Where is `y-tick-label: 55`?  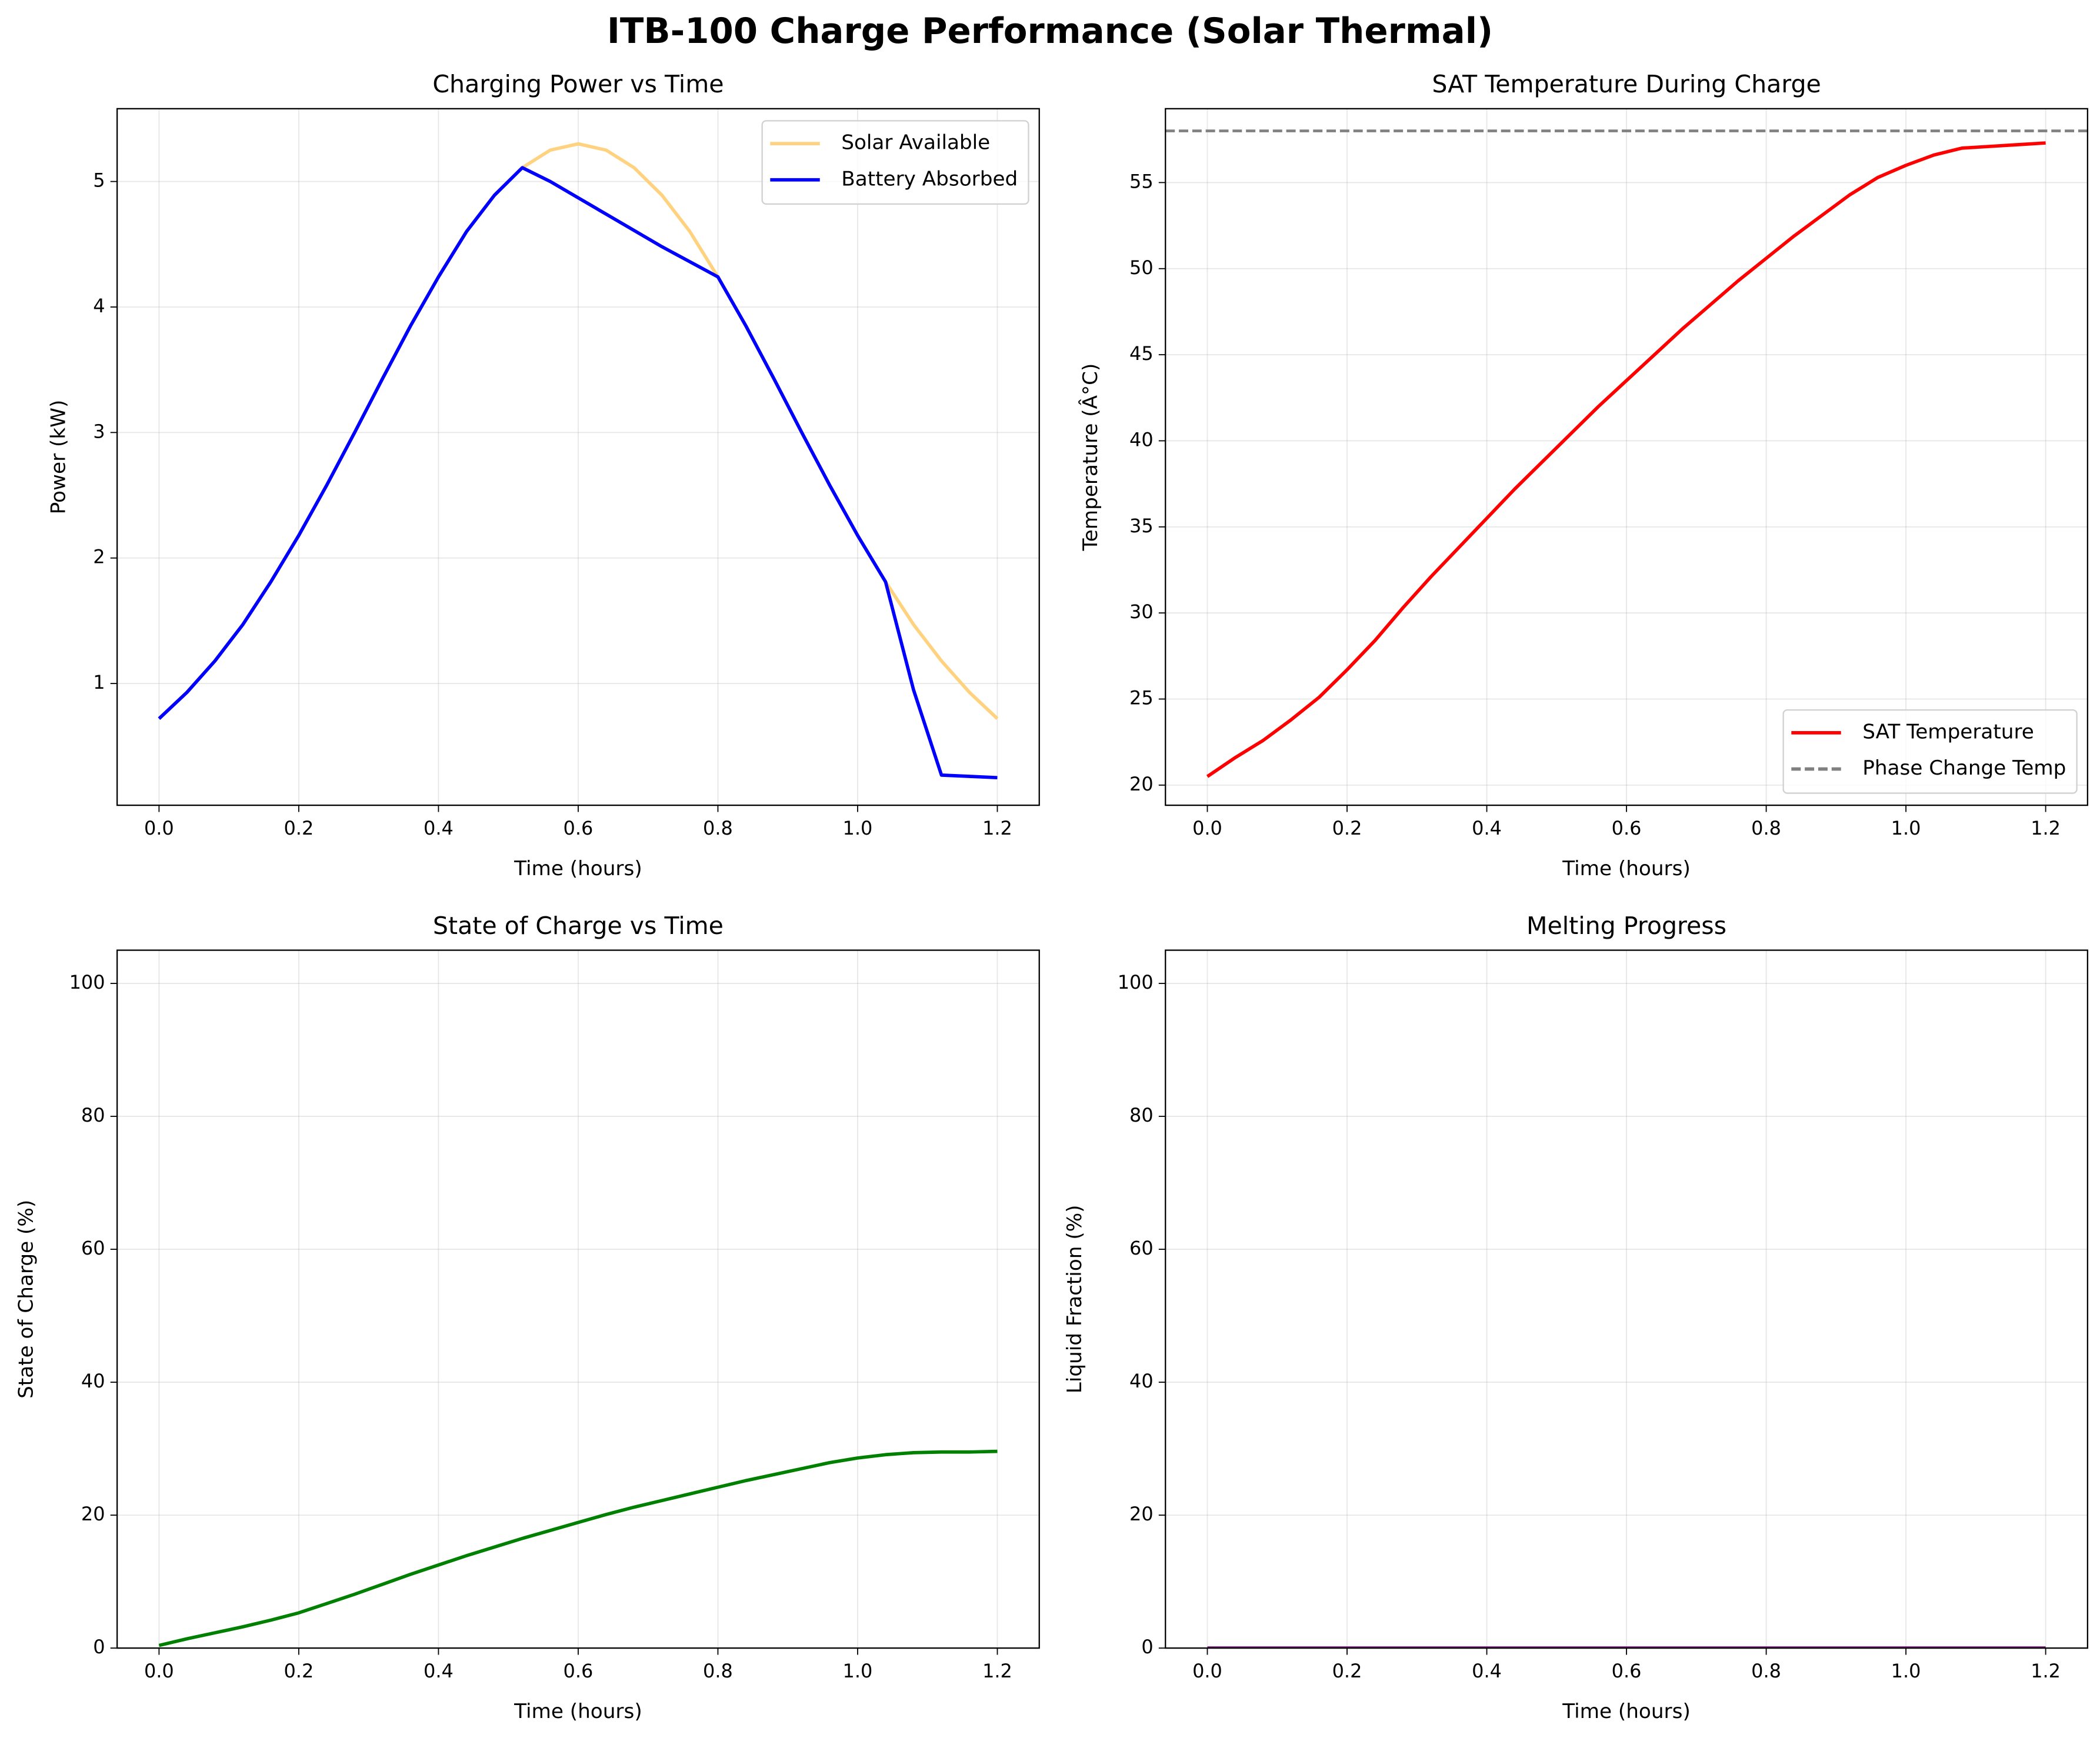 y-tick-label: 55 is located at coordinates (1141, 181).